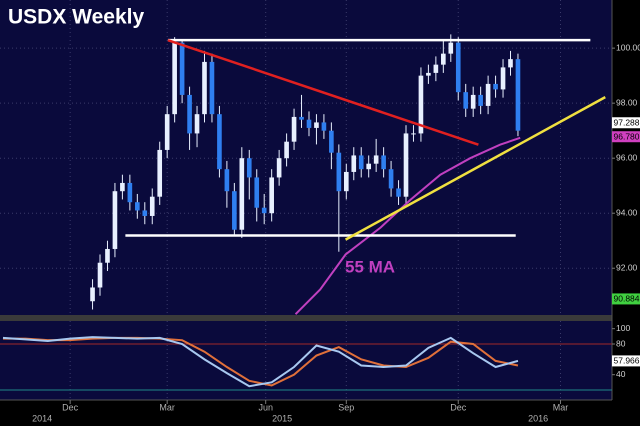  What do you see at coordinates (76, 17) in the screenshot?
I see `chart-title: USDX Weekly` at bounding box center [76, 17].